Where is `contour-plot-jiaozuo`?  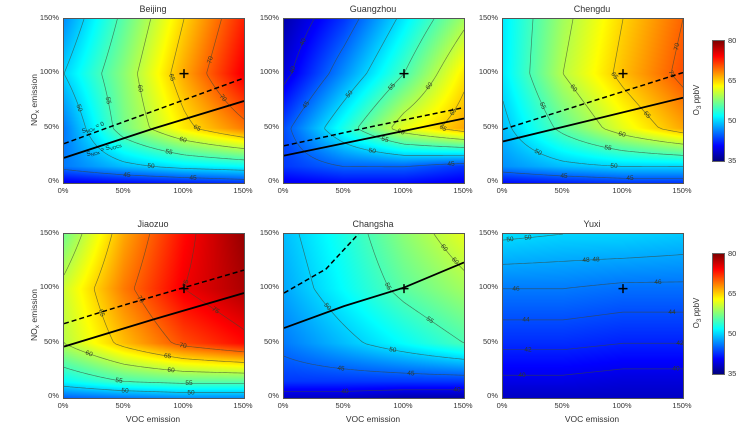
contour-plot-jiaozuo is located at coordinates (154, 316).